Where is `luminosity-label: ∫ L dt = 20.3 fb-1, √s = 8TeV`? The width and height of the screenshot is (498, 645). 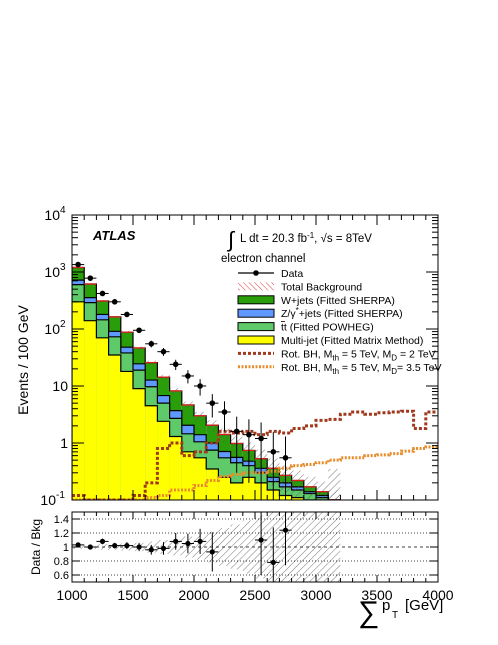
luminosity-label: ∫ L dt = 20.3 fb-1, √s = 8TeV is located at coordinates (299, 239).